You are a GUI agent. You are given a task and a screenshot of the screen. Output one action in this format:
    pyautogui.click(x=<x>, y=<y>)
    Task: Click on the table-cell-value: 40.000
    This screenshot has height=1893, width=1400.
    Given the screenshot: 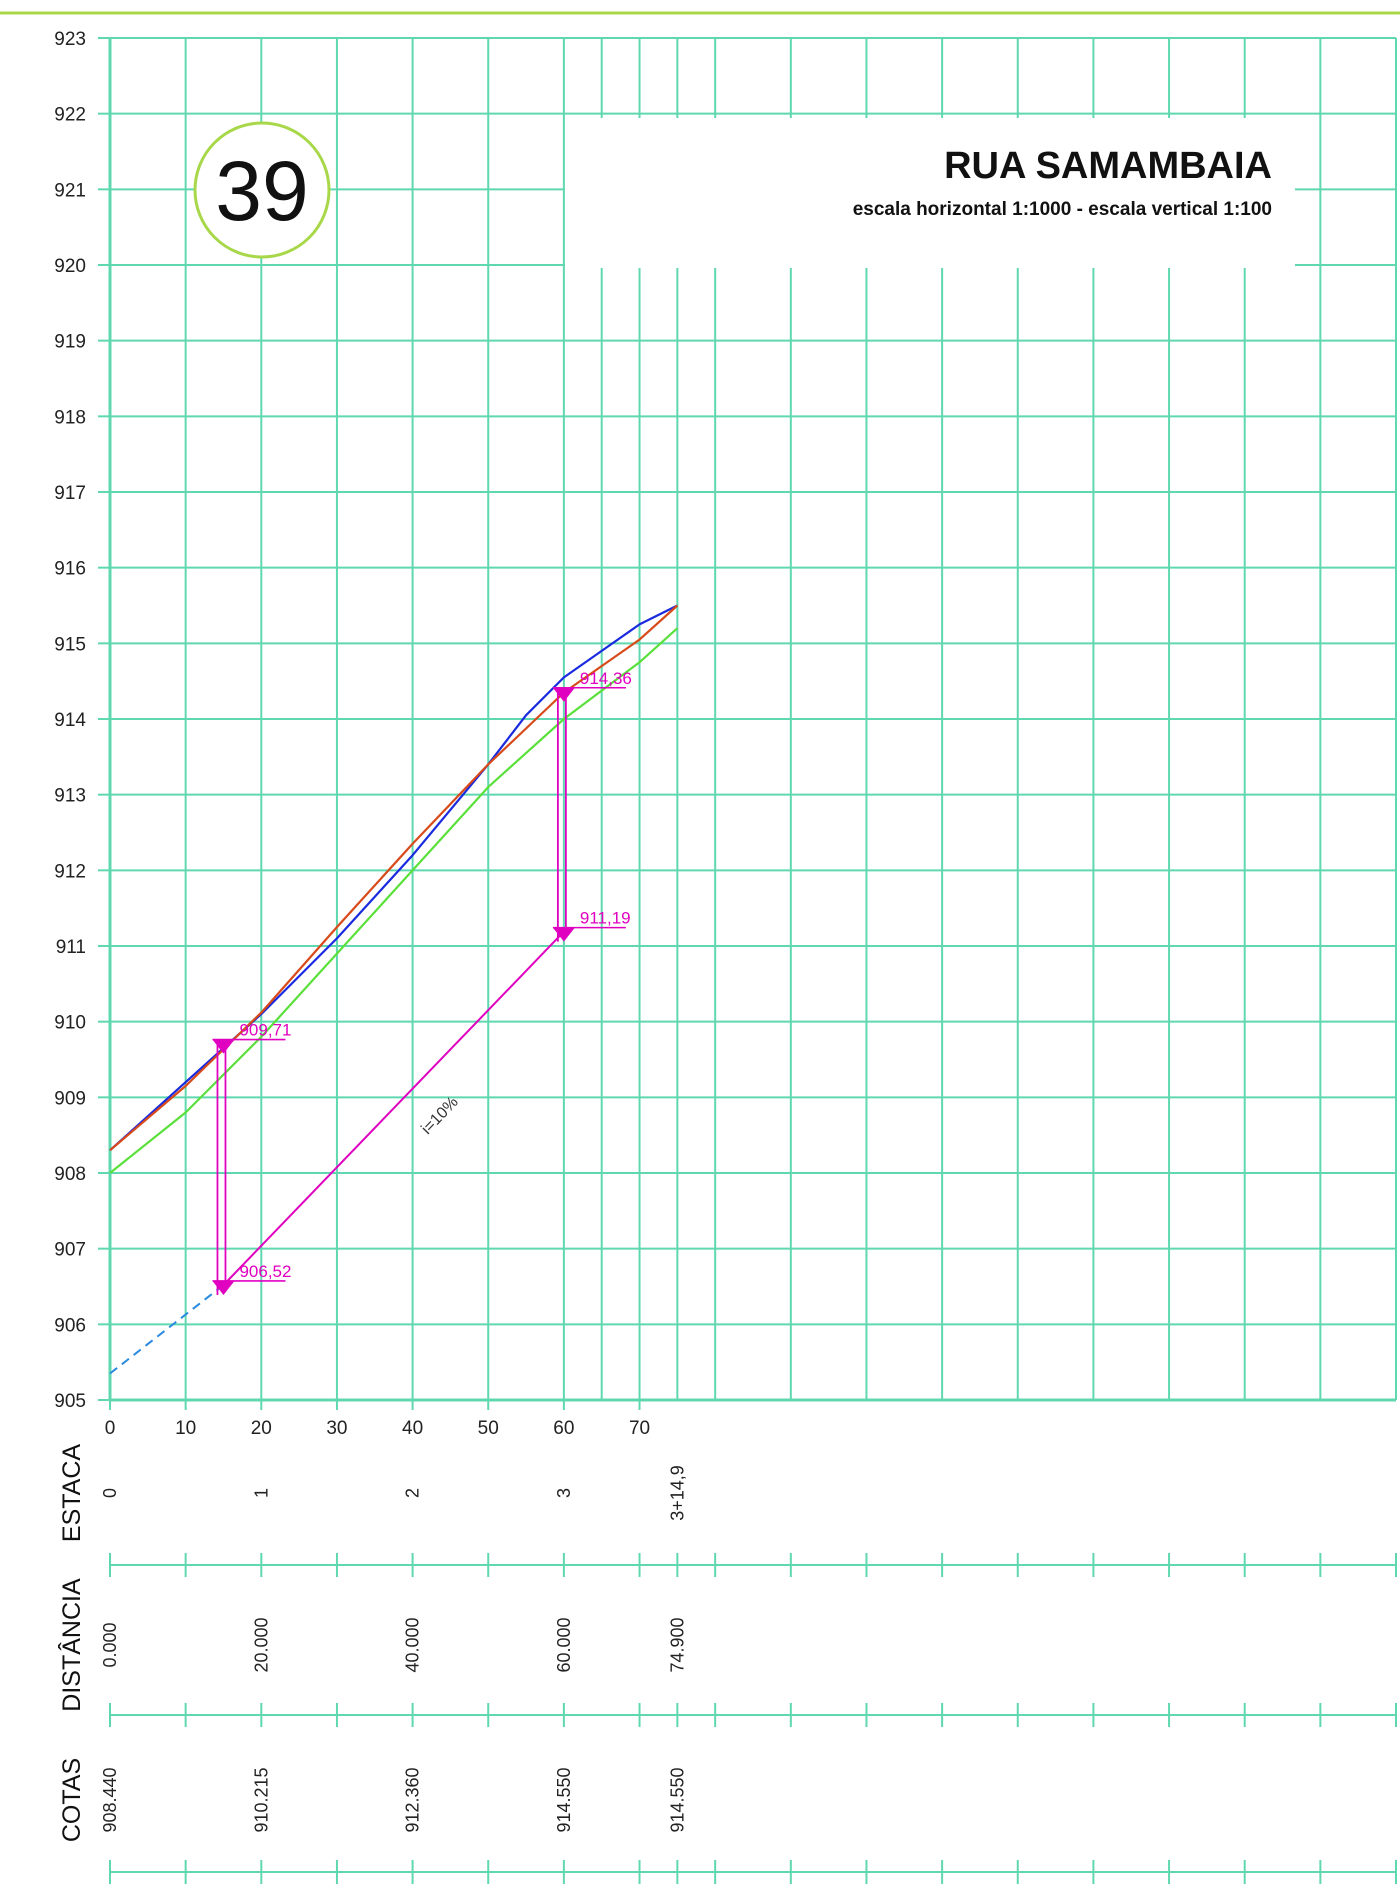 What is the action you would take?
    pyautogui.click(x=413, y=1644)
    